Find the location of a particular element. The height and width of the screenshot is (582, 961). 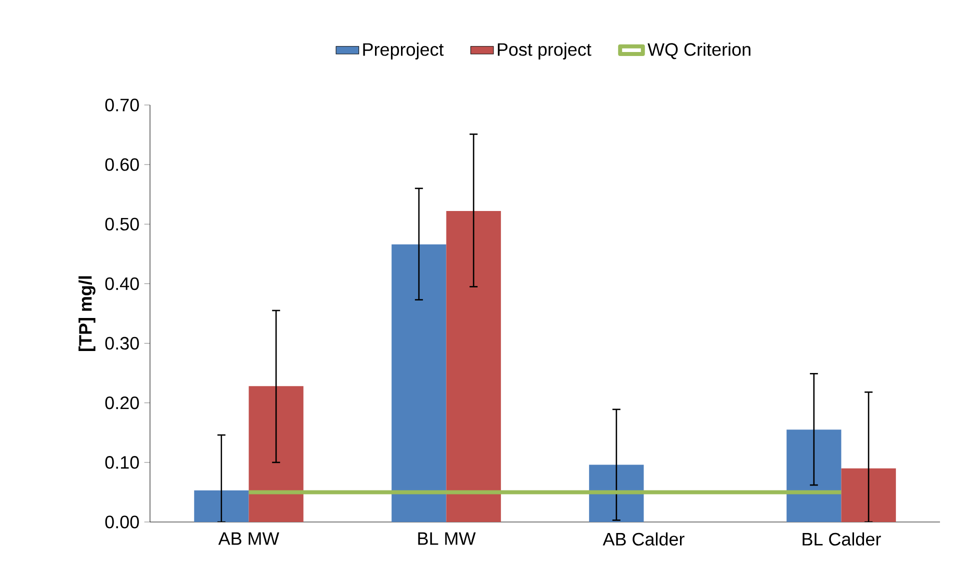

x-tick-label: AB Calder is located at coordinates (643, 539).